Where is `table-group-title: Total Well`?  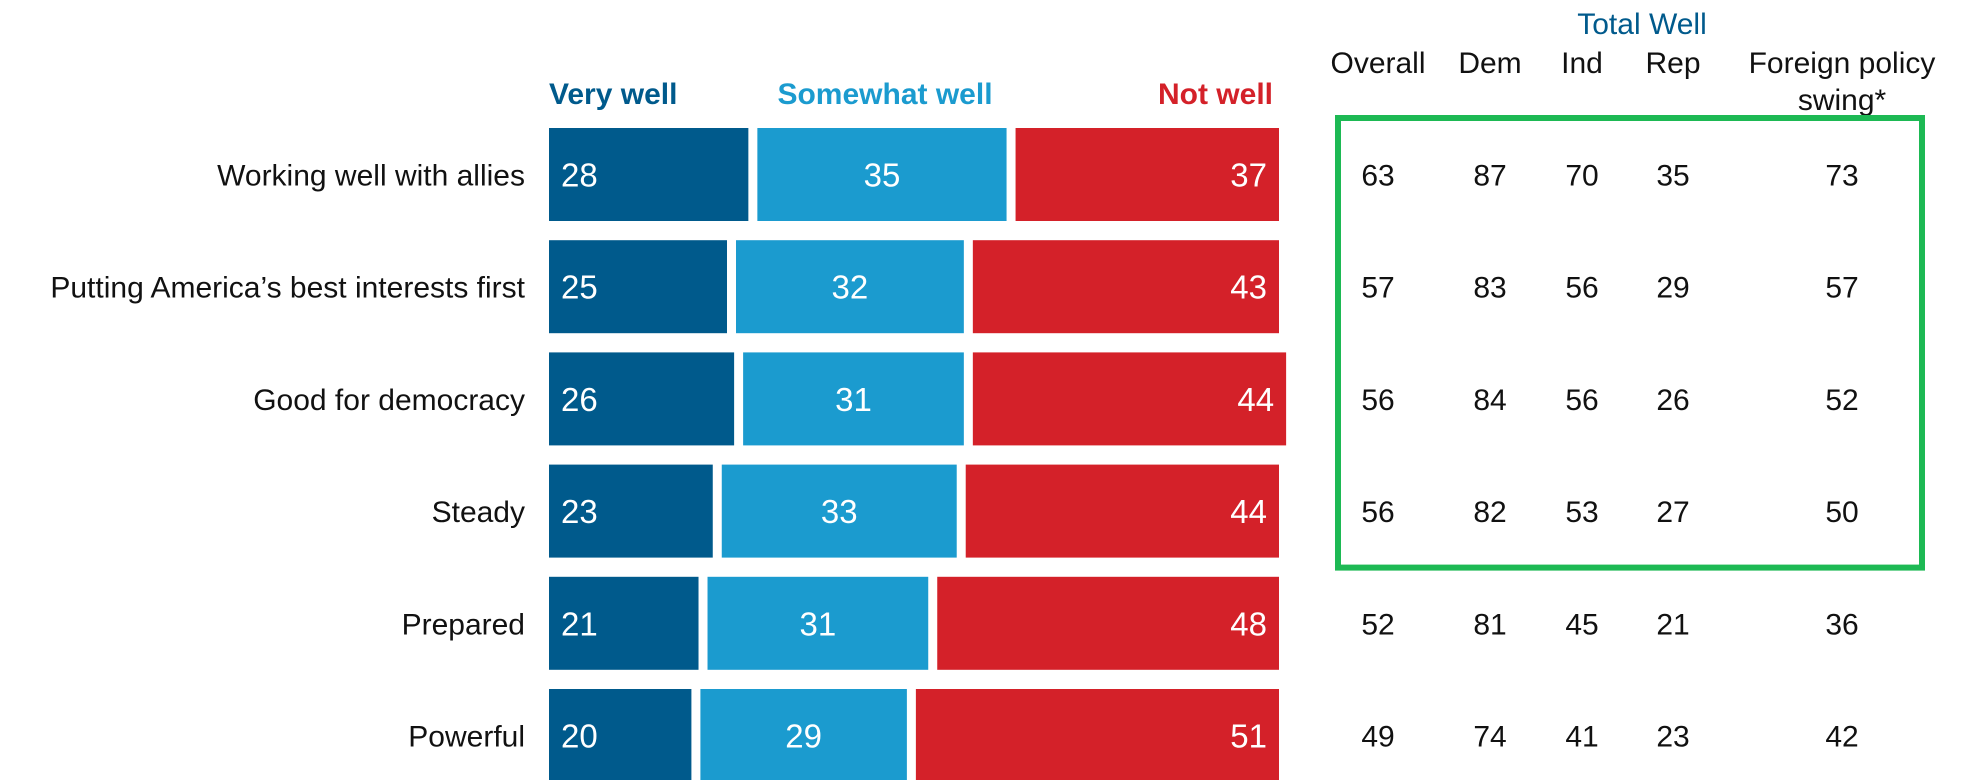
table-group-title: Total Well is located at coordinates (1642, 24).